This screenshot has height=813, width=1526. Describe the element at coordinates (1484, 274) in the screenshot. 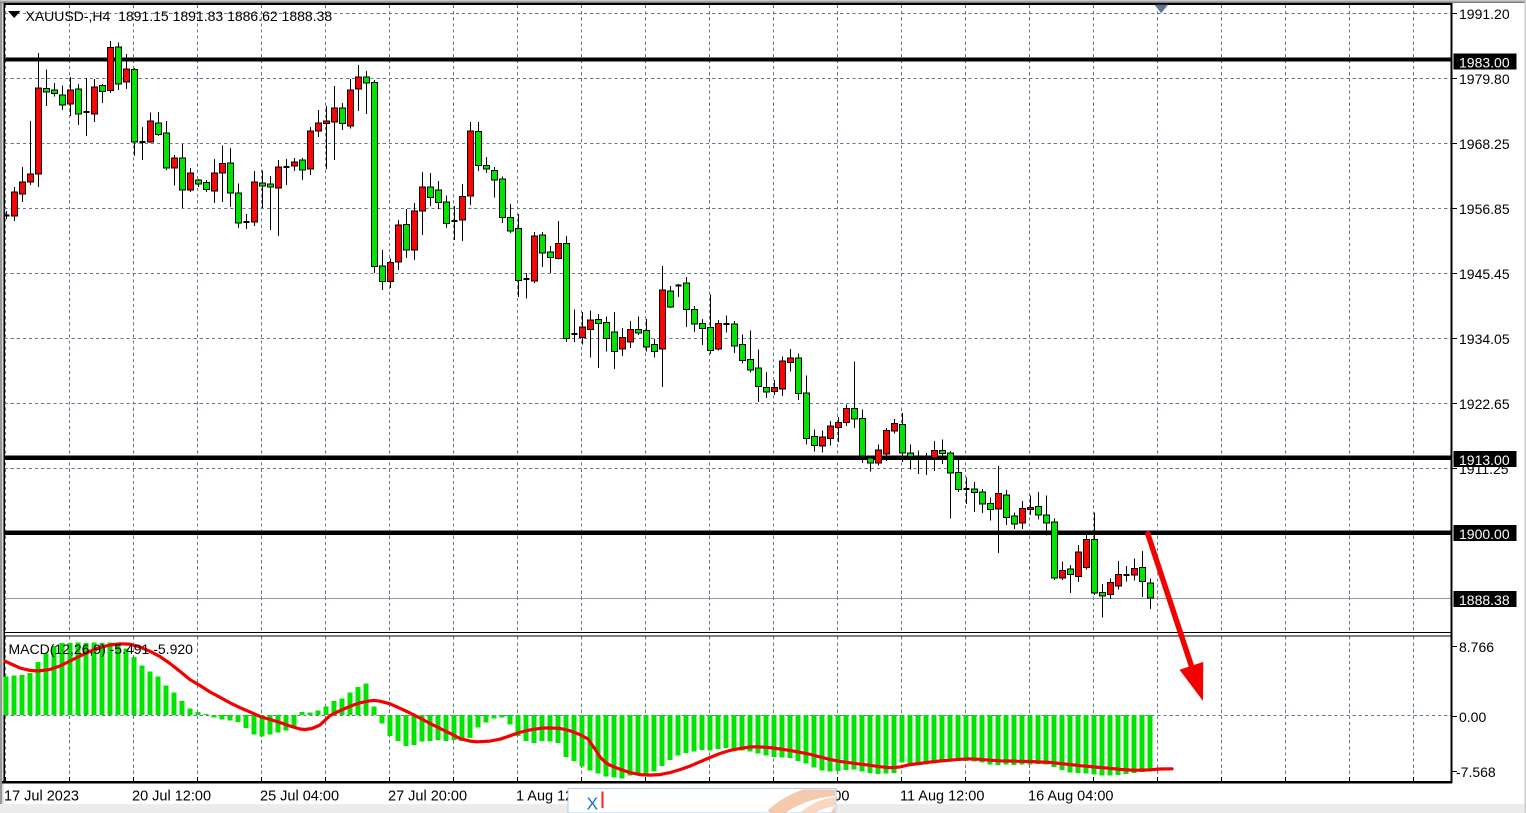

I see `svg-text: 1945.45` at that location.